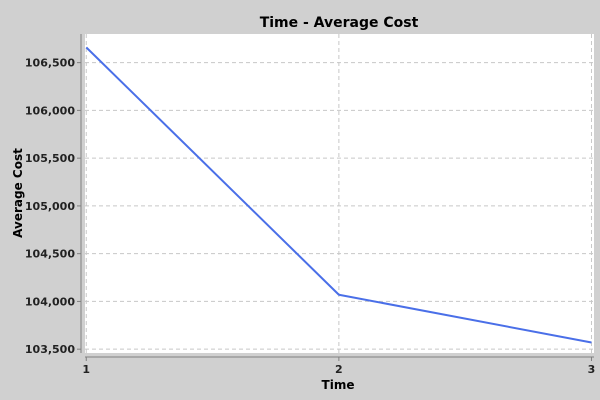  I want to click on x-tick-label-2: 3, so click(592, 369).